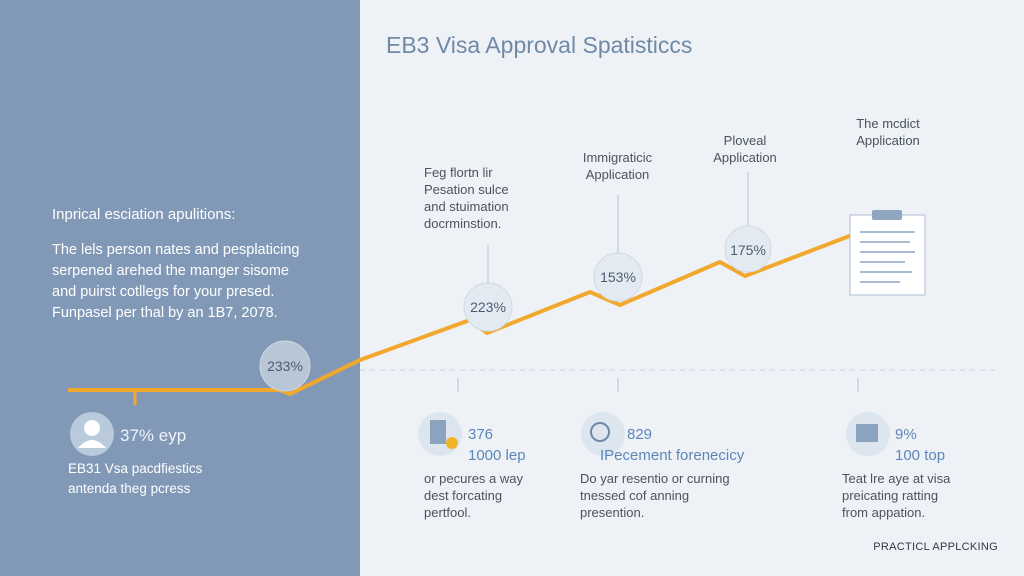 The width and height of the screenshot is (1024, 576). What do you see at coordinates (672, 445) in the screenshot?
I see `card: 829 IPecement forenecicy` at bounding box center [672, 445].